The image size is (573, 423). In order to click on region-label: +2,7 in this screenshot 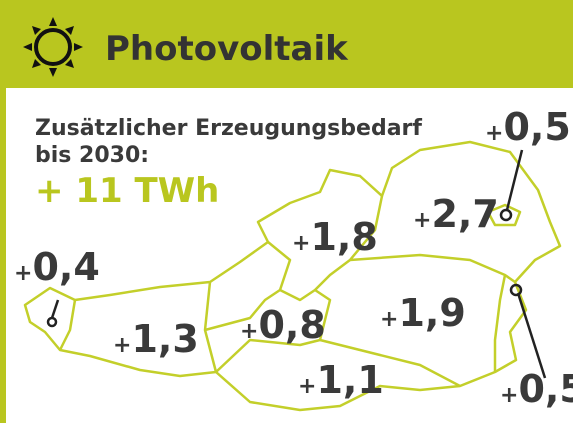, I will do `click(456, 214)`.